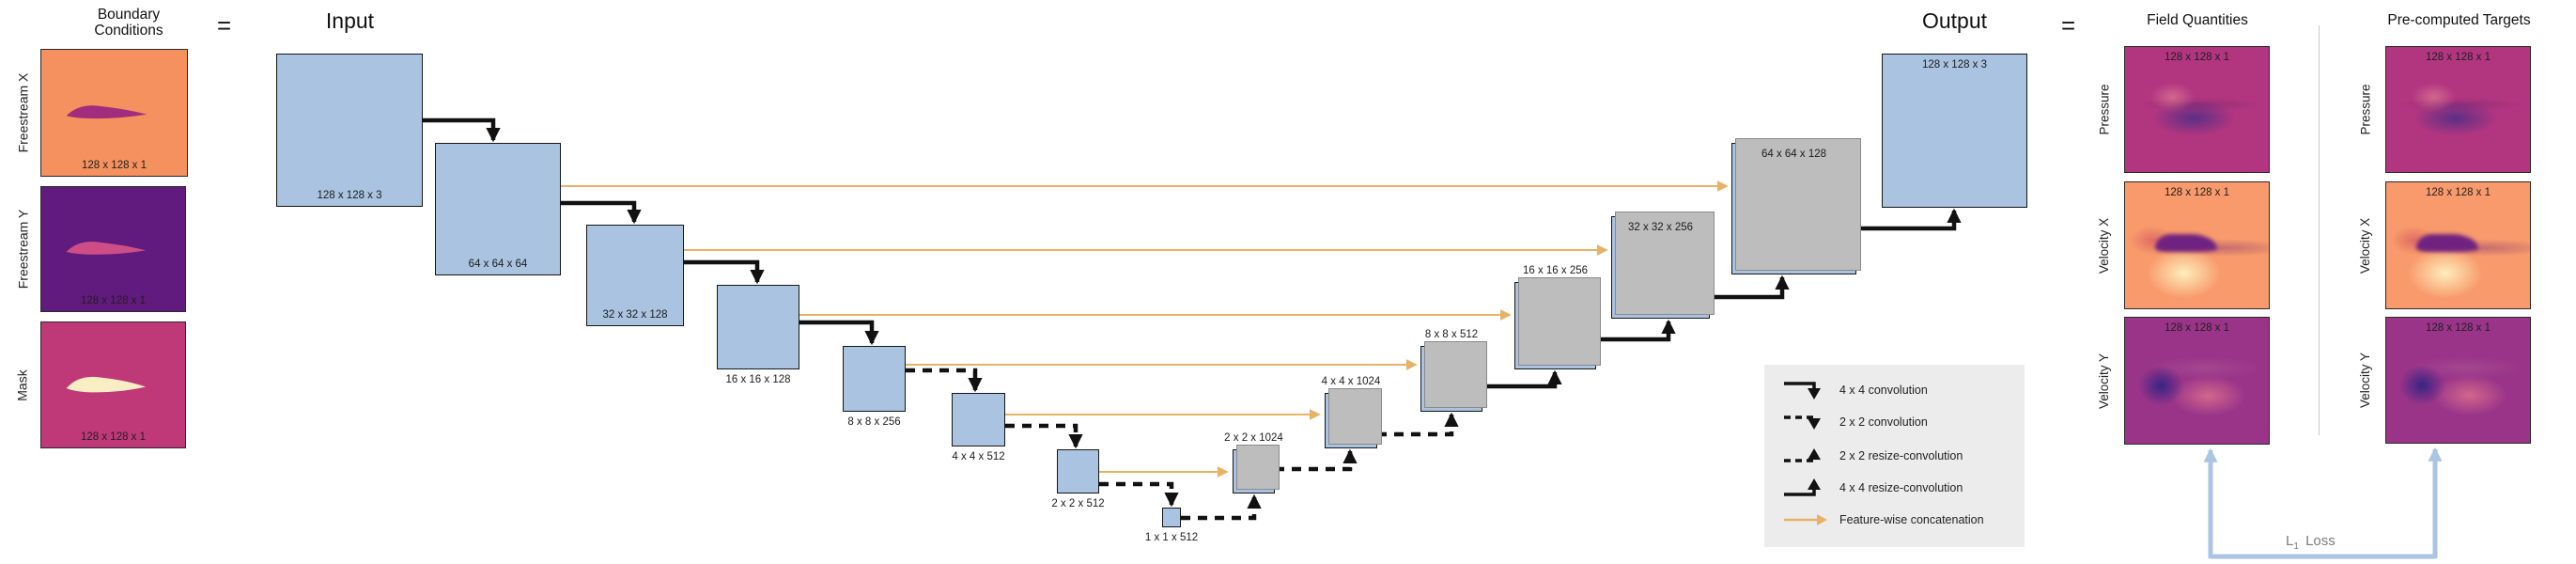  Describe the element at coordinates (758, 335) in the screenshot. I see `unet-box-enc-16: 16 x 16 x 128` at that location.